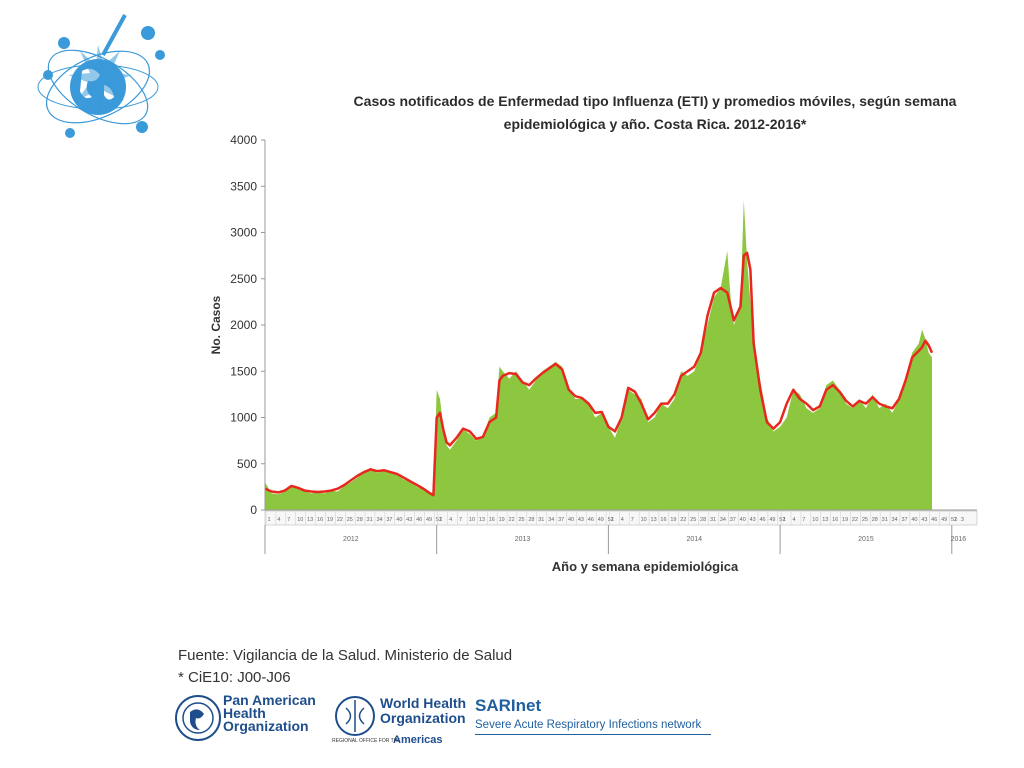 The height and width of the screenshot is (768, 1024). Describe the element at coordinates (243, 279) in the screenshot. I see `y-tick-label: 2500` at that location.